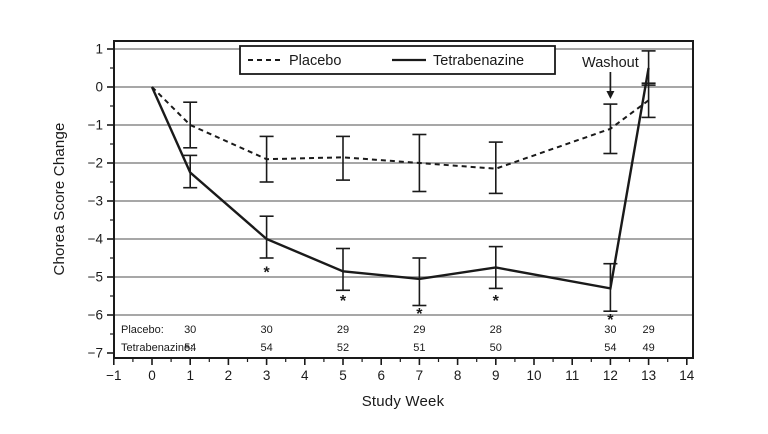 The height and width of the screenshot is (434, 768). I want to click on legend: Placebo Tetrabenazine, so click(397, 60).